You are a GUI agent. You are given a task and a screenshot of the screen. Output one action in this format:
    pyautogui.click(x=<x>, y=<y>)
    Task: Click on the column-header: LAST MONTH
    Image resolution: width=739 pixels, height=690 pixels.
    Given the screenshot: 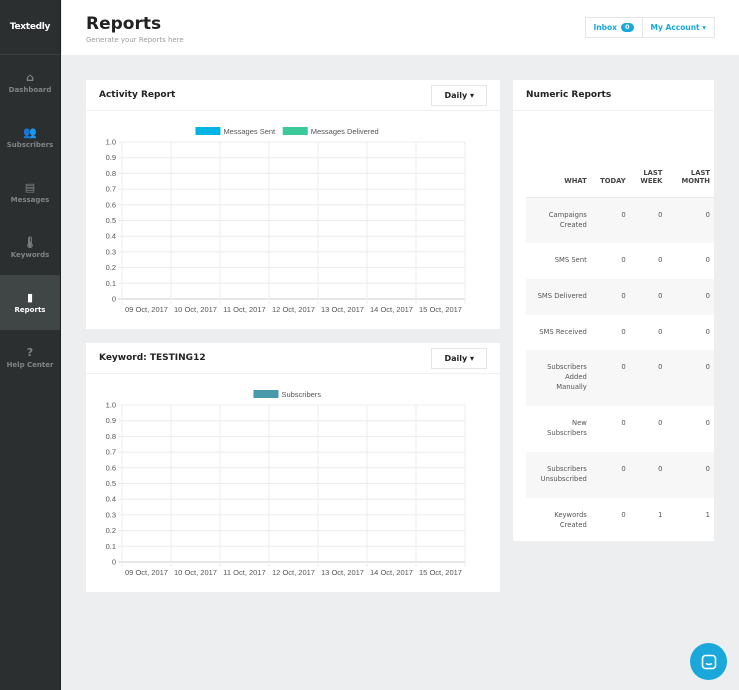 What is the action you would take?
    pyautogui.click(x=690, y=165)
    